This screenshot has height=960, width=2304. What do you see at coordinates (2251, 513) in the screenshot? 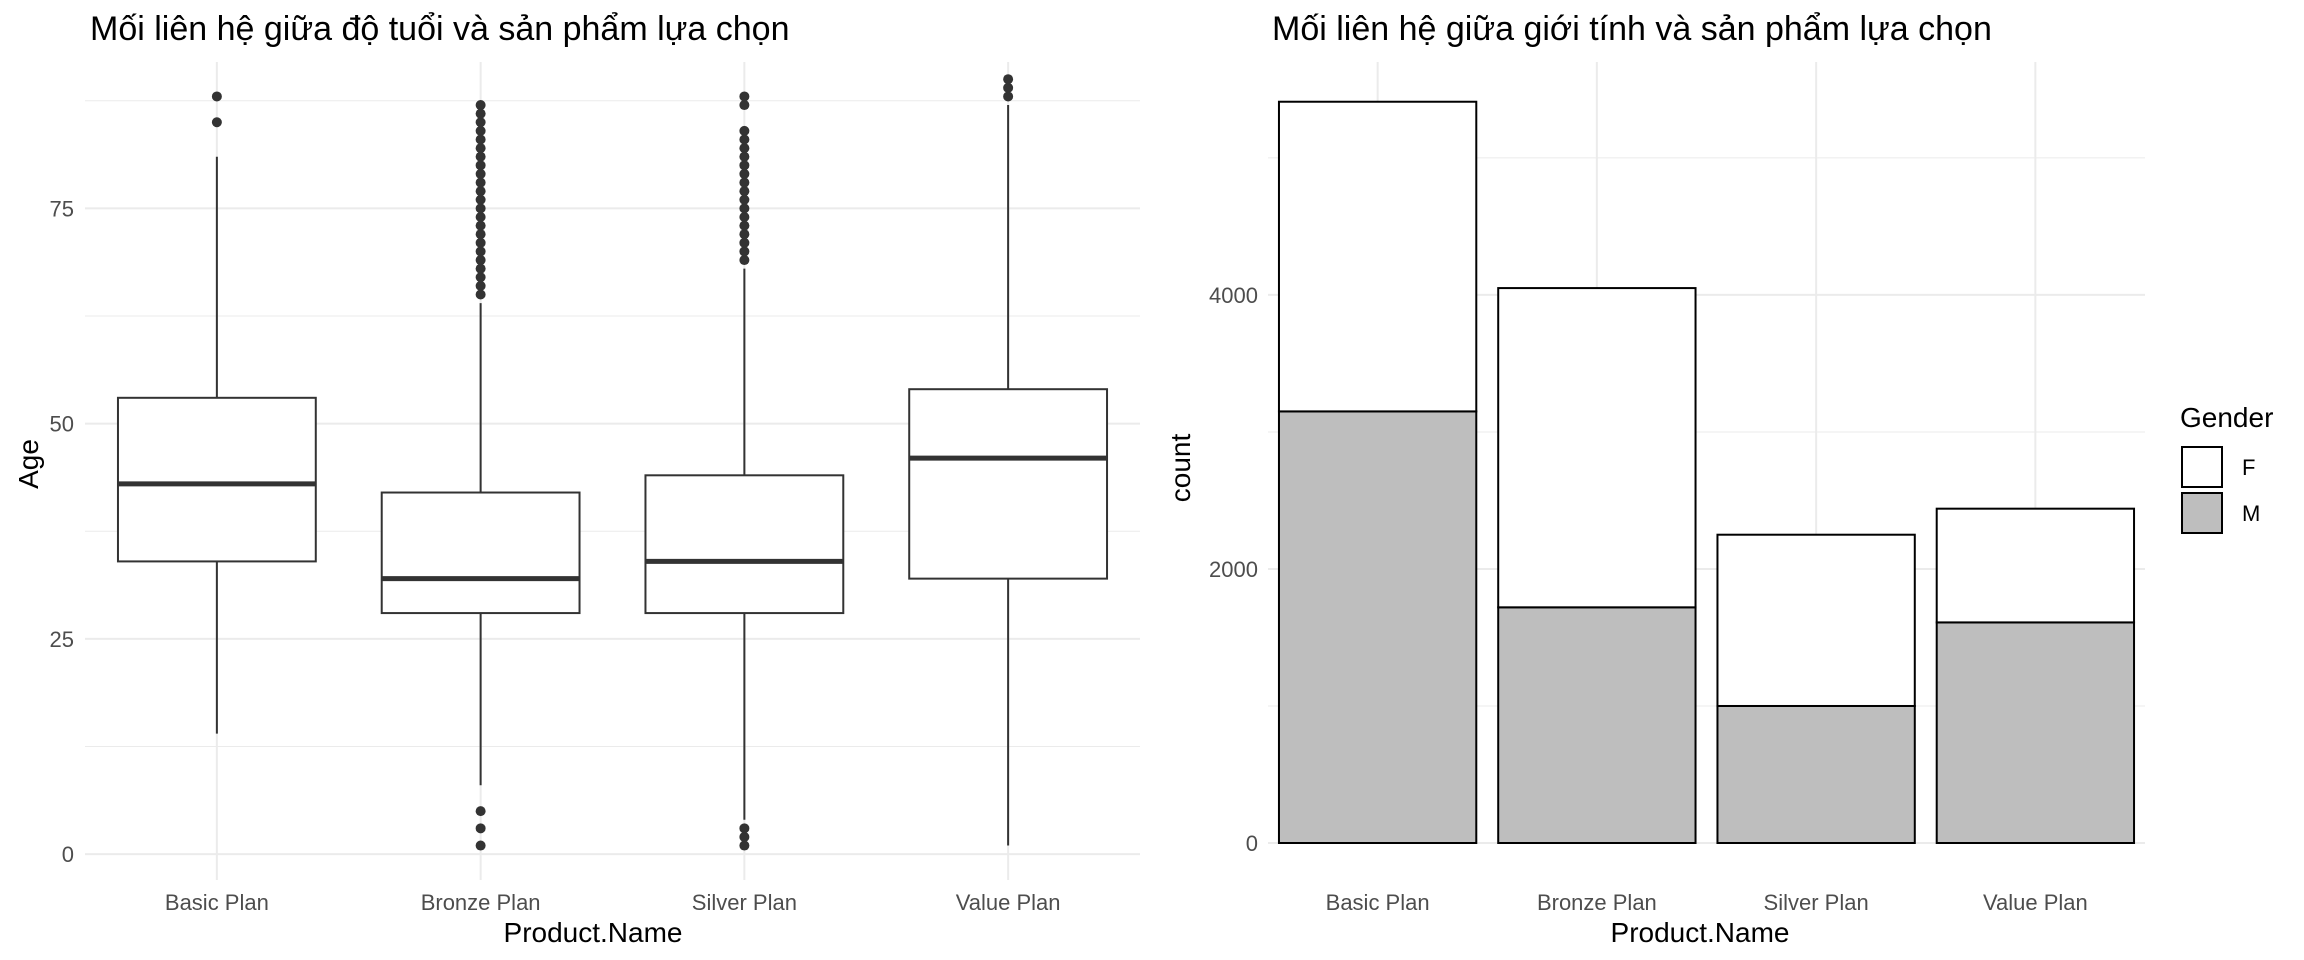
I see `legend-label-m: M` at bounding box center [2251, 513].